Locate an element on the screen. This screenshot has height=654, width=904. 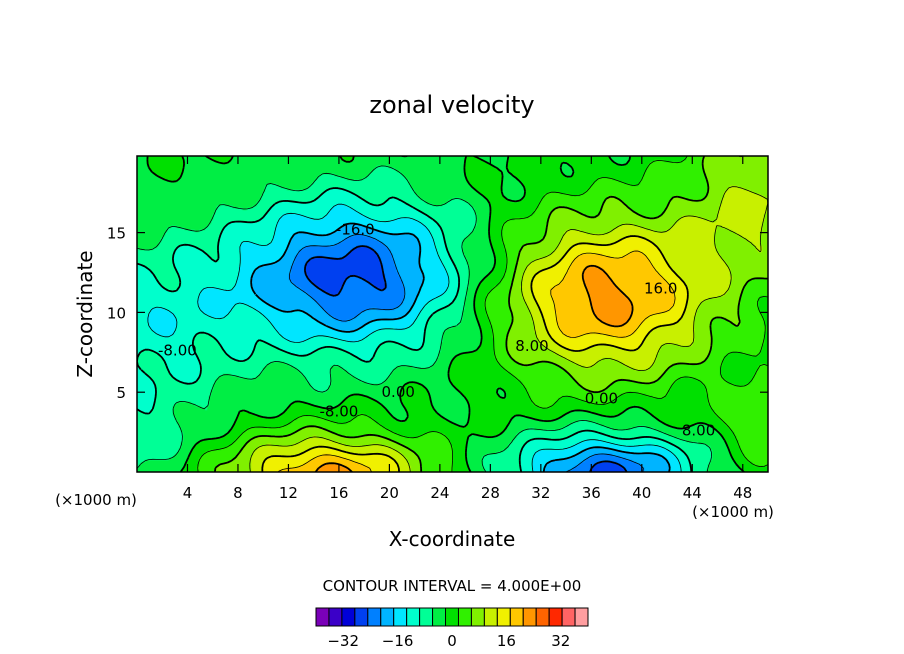
x-unit-label-left: (×1000 m) is located at coordinates (96, 500).